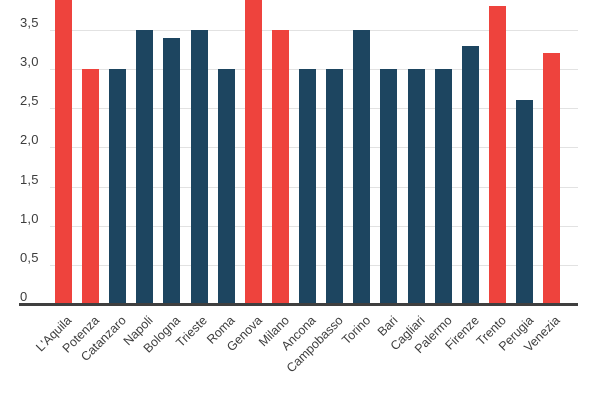 The height and width of the screenshot is (400, 600). Describe the element at coordinates (199, 166) in the screenshot. I see `bar-trieste` at that location.